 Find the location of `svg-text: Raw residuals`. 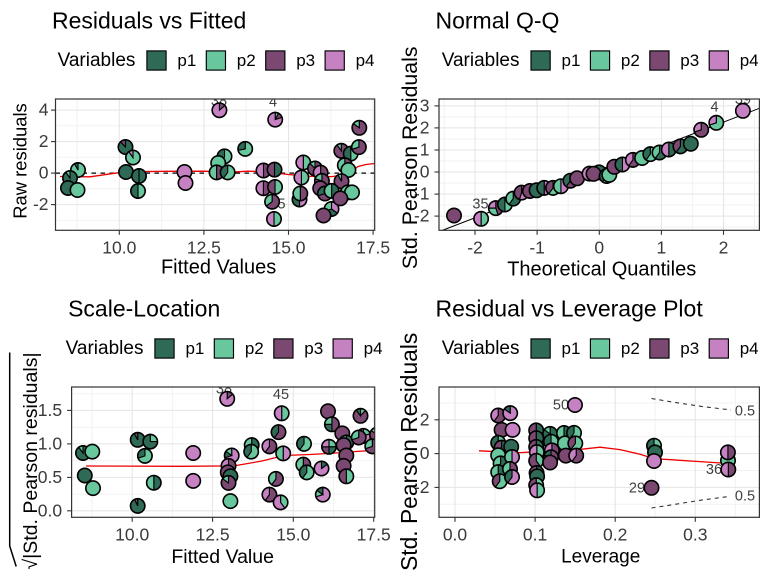

svg-text: Raw residuals is located at coordinates (20, 161).